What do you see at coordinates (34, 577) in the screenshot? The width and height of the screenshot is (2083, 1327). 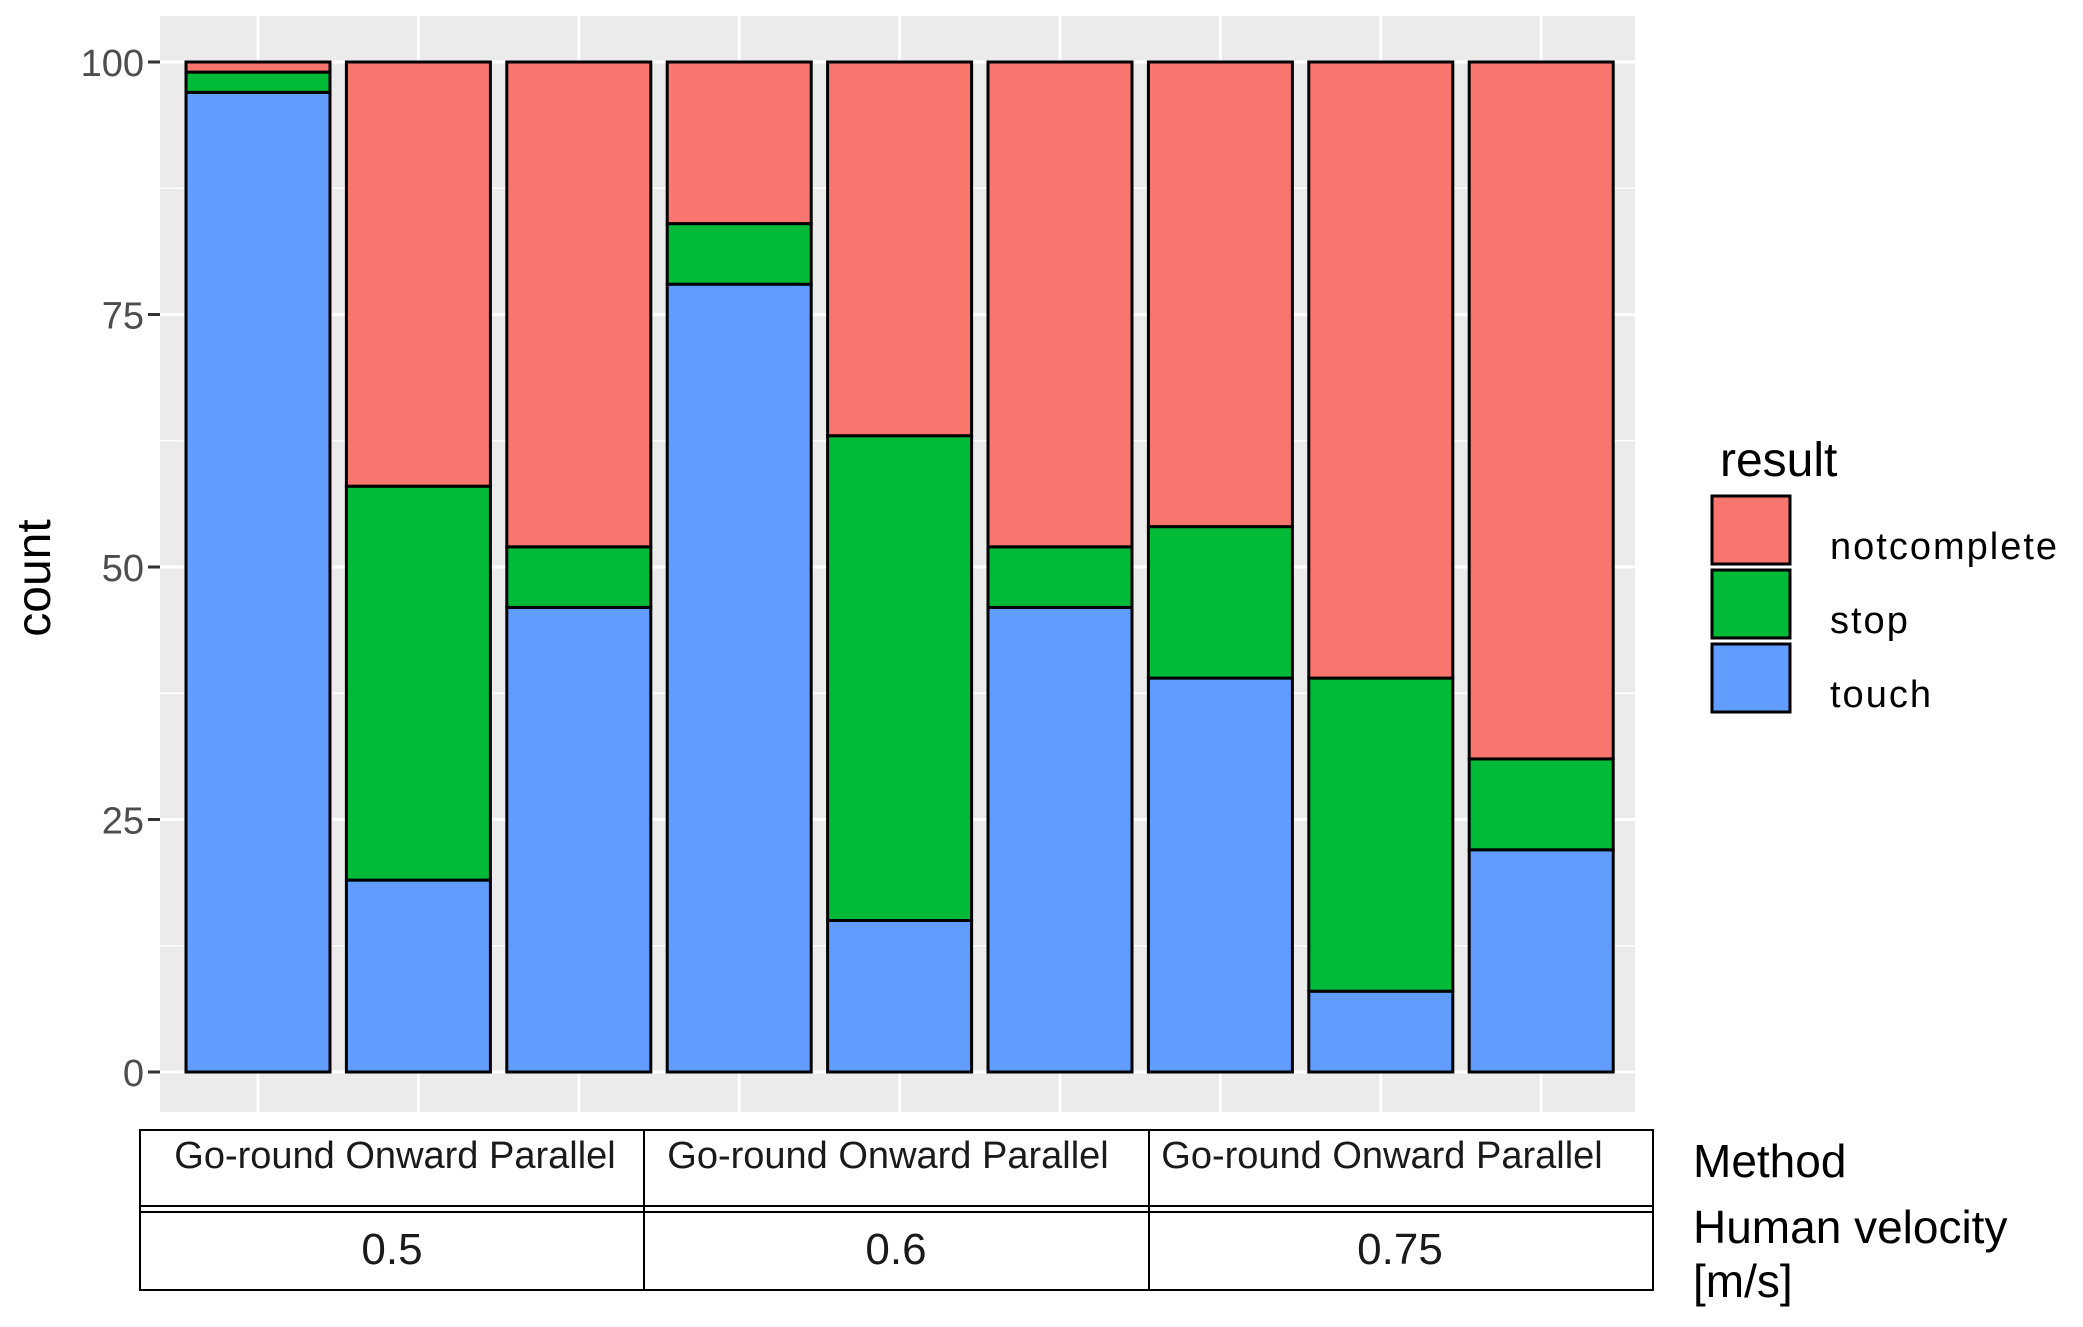 I see `y-axis-title: count` at bounding box center [34, 577].